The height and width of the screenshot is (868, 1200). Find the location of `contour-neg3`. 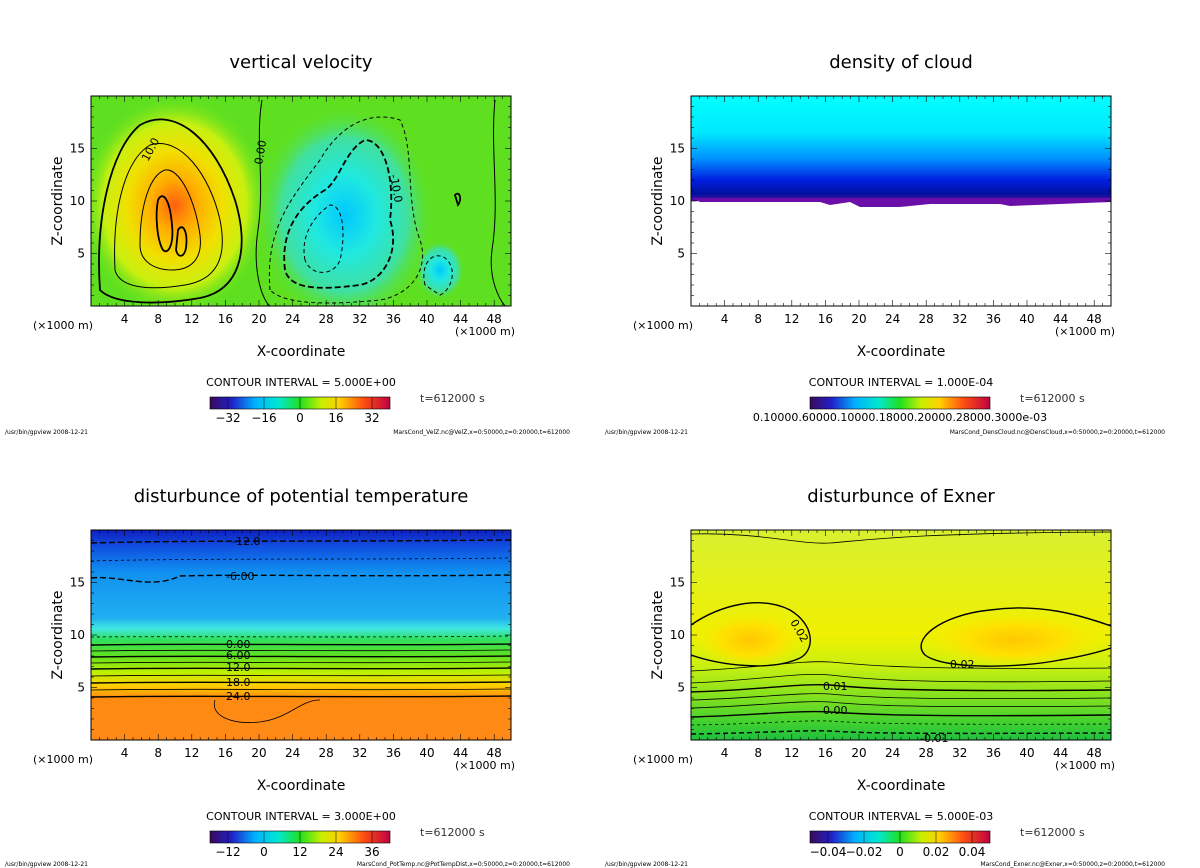

contour-neg3 is located at coordinates (301, 636).